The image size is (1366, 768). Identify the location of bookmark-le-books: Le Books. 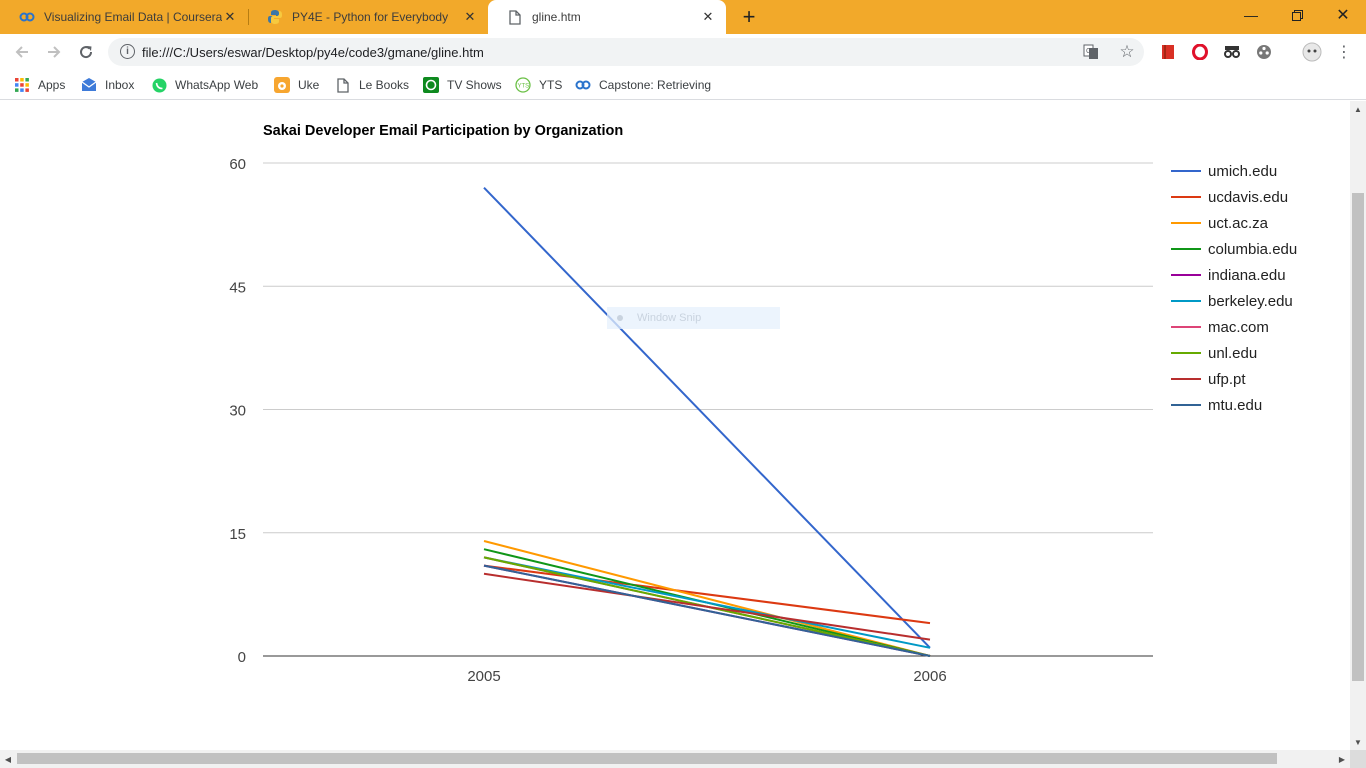
(372, 85).